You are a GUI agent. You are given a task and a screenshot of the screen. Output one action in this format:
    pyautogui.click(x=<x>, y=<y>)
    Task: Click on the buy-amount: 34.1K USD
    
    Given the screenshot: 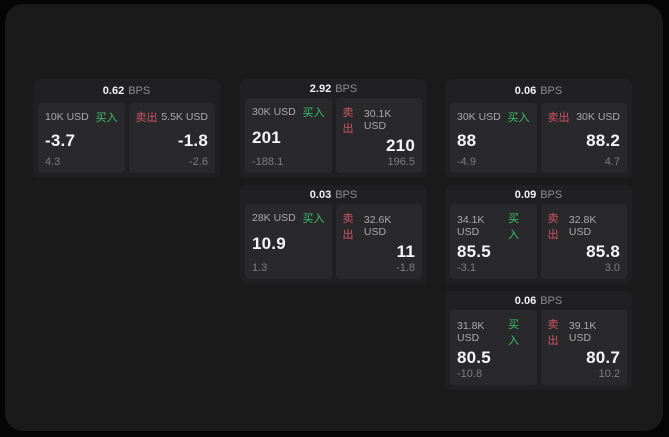 What is the action you would take?
    pyautogui.click(x=471, y=226)
    